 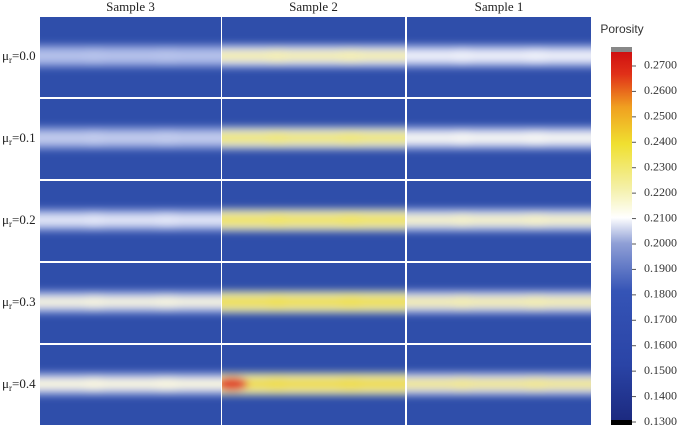 What do you see at coordinates (130, 7) in the screenshot?
I see `column-label: Sample 3` at bounding box center [130, 7].